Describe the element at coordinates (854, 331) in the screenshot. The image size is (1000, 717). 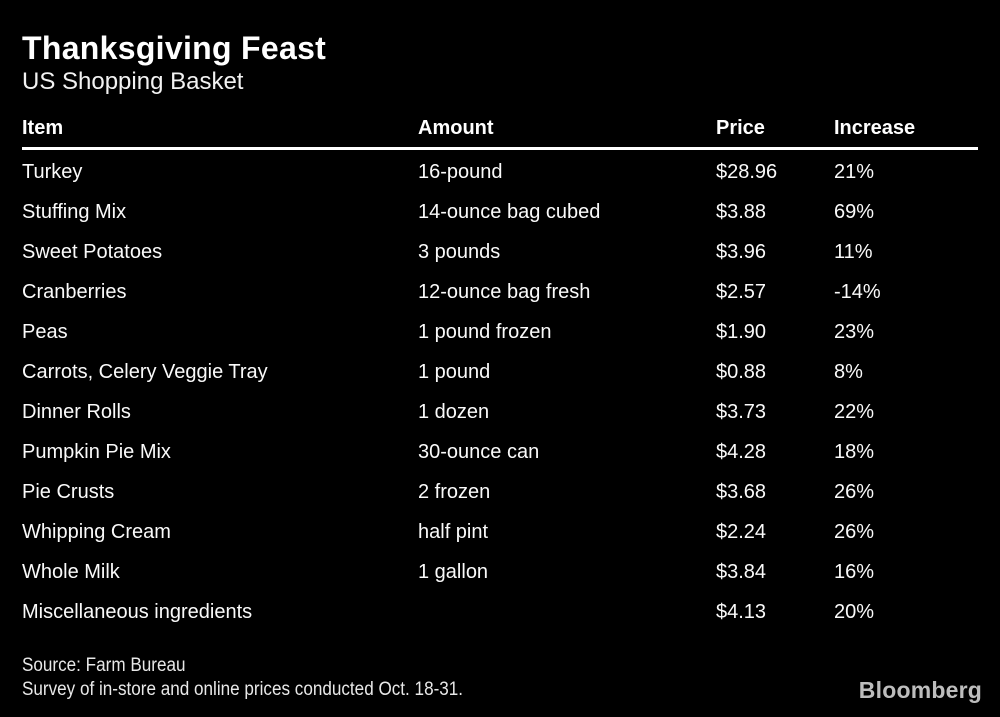
I see `increase-cell: 23%` at that location.